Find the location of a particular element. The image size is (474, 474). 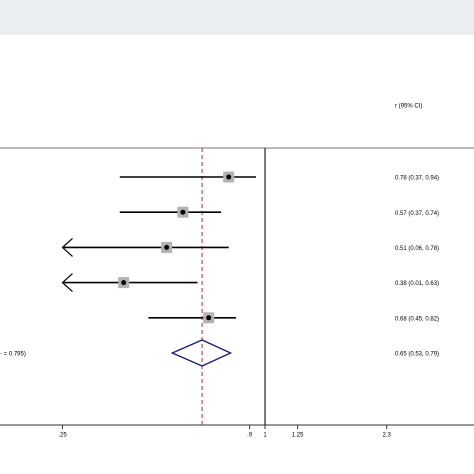

x-tick-label: .25 is located at coordinates (62, 436).